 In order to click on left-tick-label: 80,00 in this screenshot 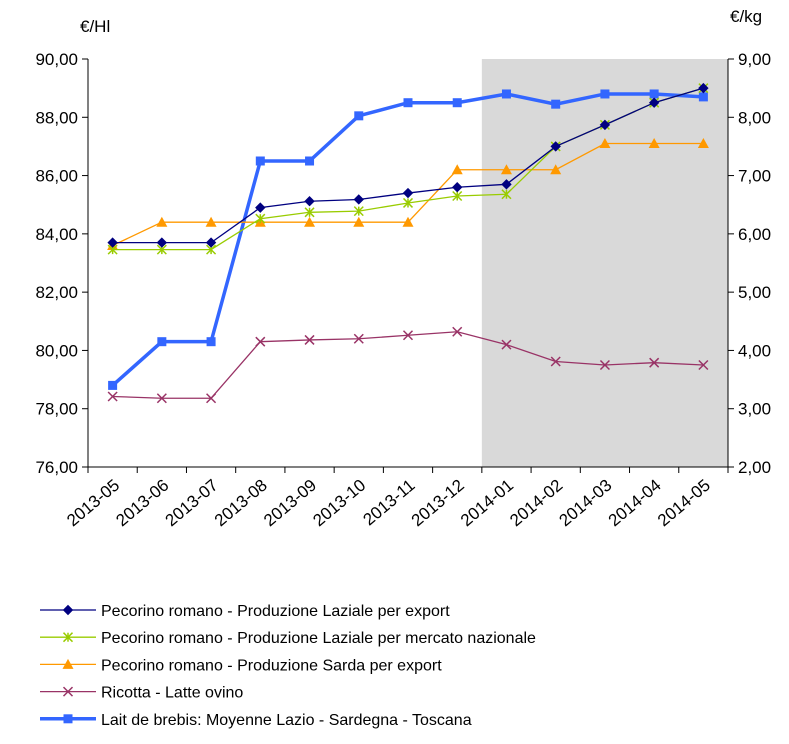, I will do `click(56, 350)`.